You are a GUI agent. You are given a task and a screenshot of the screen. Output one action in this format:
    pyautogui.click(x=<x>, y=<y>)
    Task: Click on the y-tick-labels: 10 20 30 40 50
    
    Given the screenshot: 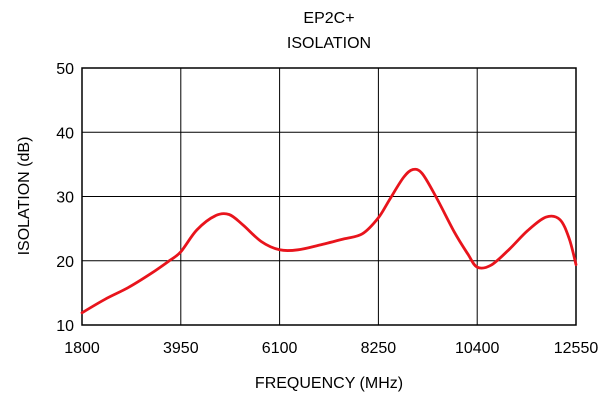 What is the action you would take?
    pyautogui.click(x=65, y=198)
    